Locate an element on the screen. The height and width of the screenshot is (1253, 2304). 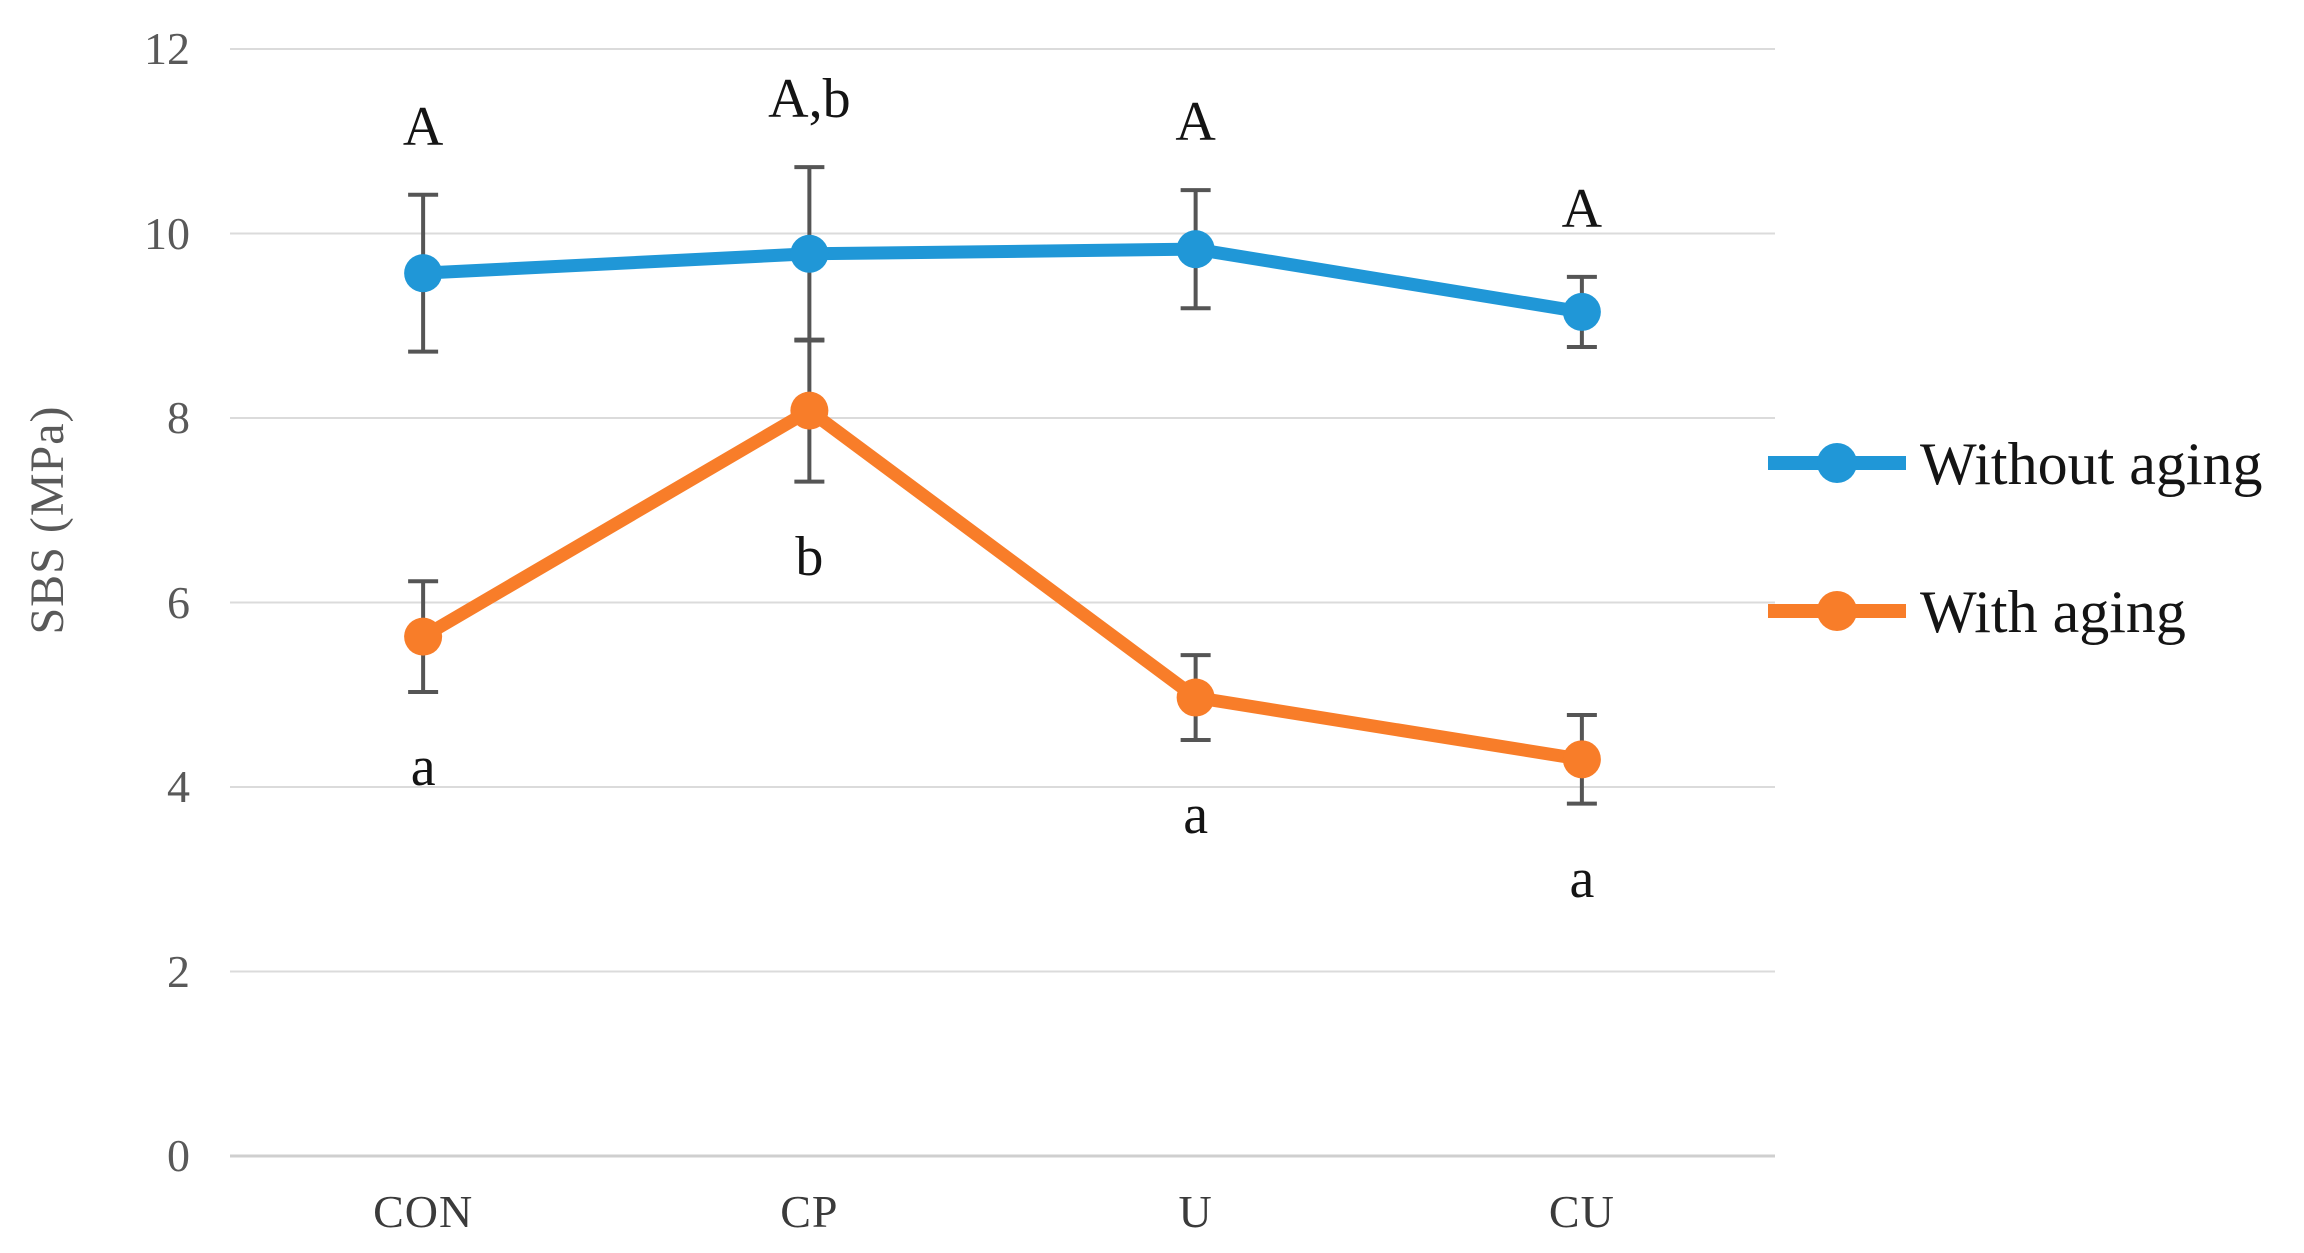
significance-label: A,b is located at coordinates (809, 99).